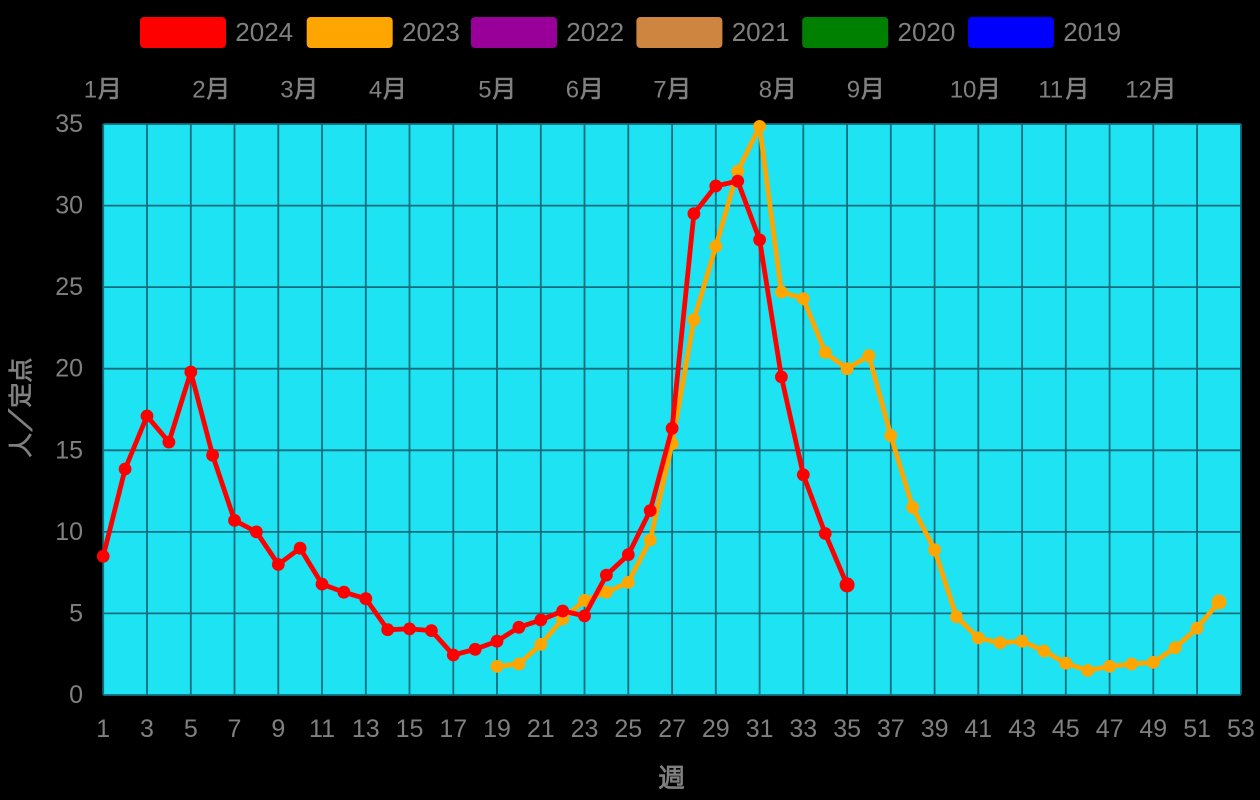 This screenshot has height=800, width=1260. I want to click on svg-text: 45, so click(1066, 729).